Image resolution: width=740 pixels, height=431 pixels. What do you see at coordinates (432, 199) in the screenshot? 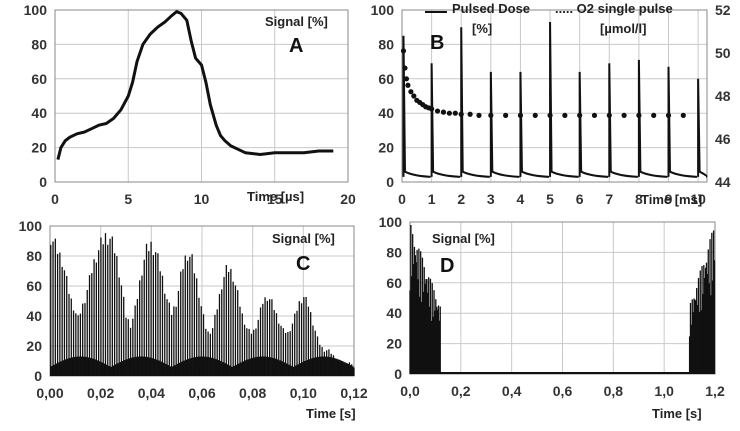
I see `x-tick-label: 1` at bounding box center [432, 199].